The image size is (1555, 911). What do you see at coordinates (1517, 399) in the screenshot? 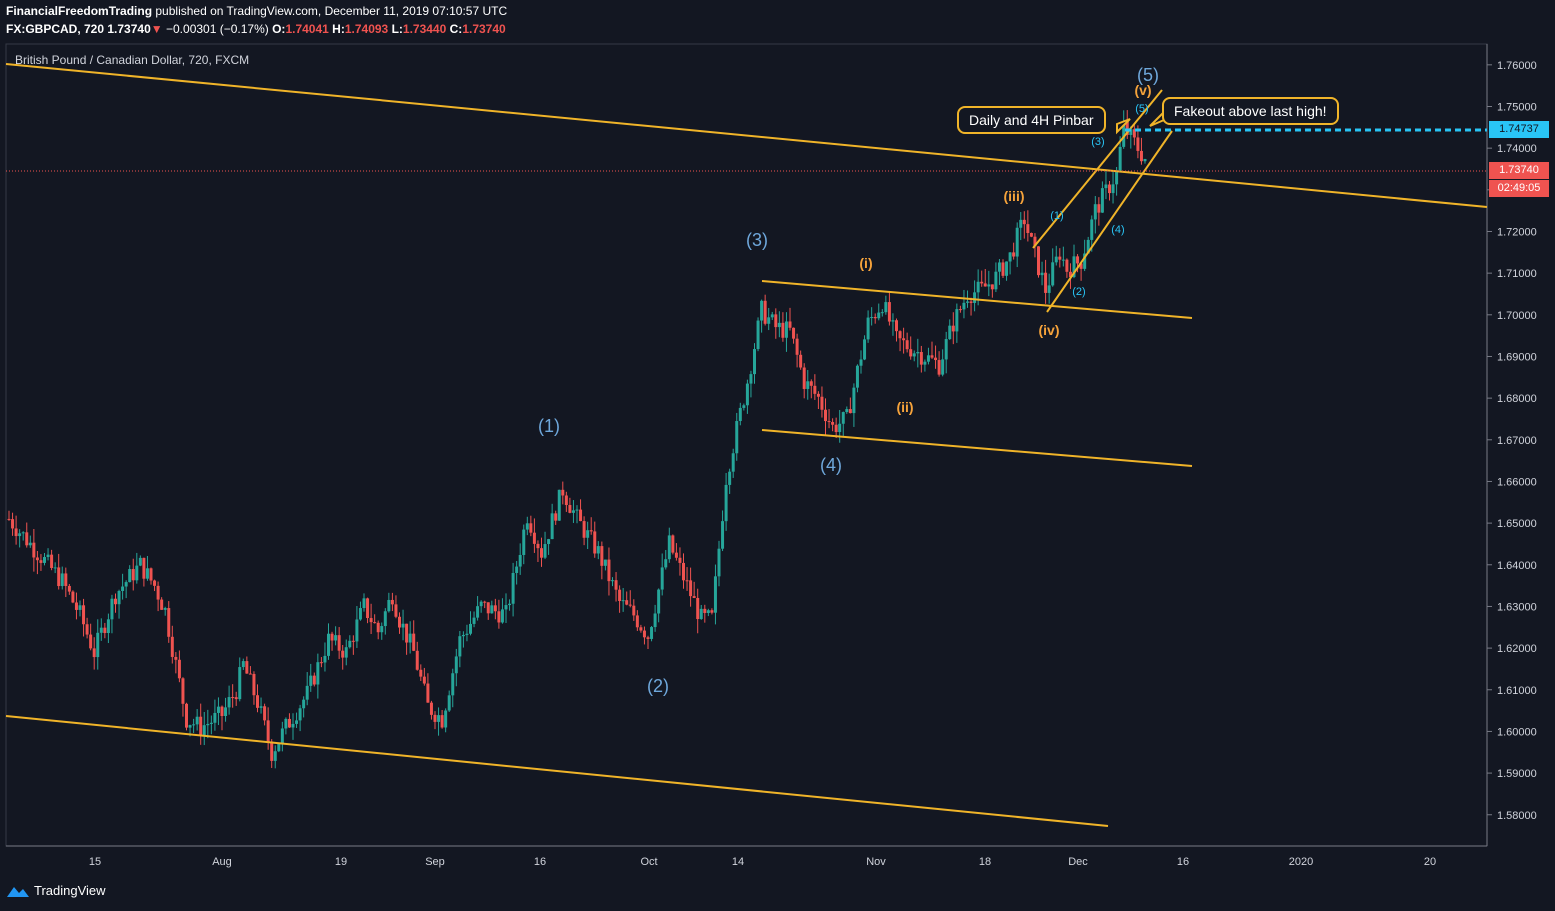
I see `y-tick-label: 1.68000` at bounding box center [1517, 399].